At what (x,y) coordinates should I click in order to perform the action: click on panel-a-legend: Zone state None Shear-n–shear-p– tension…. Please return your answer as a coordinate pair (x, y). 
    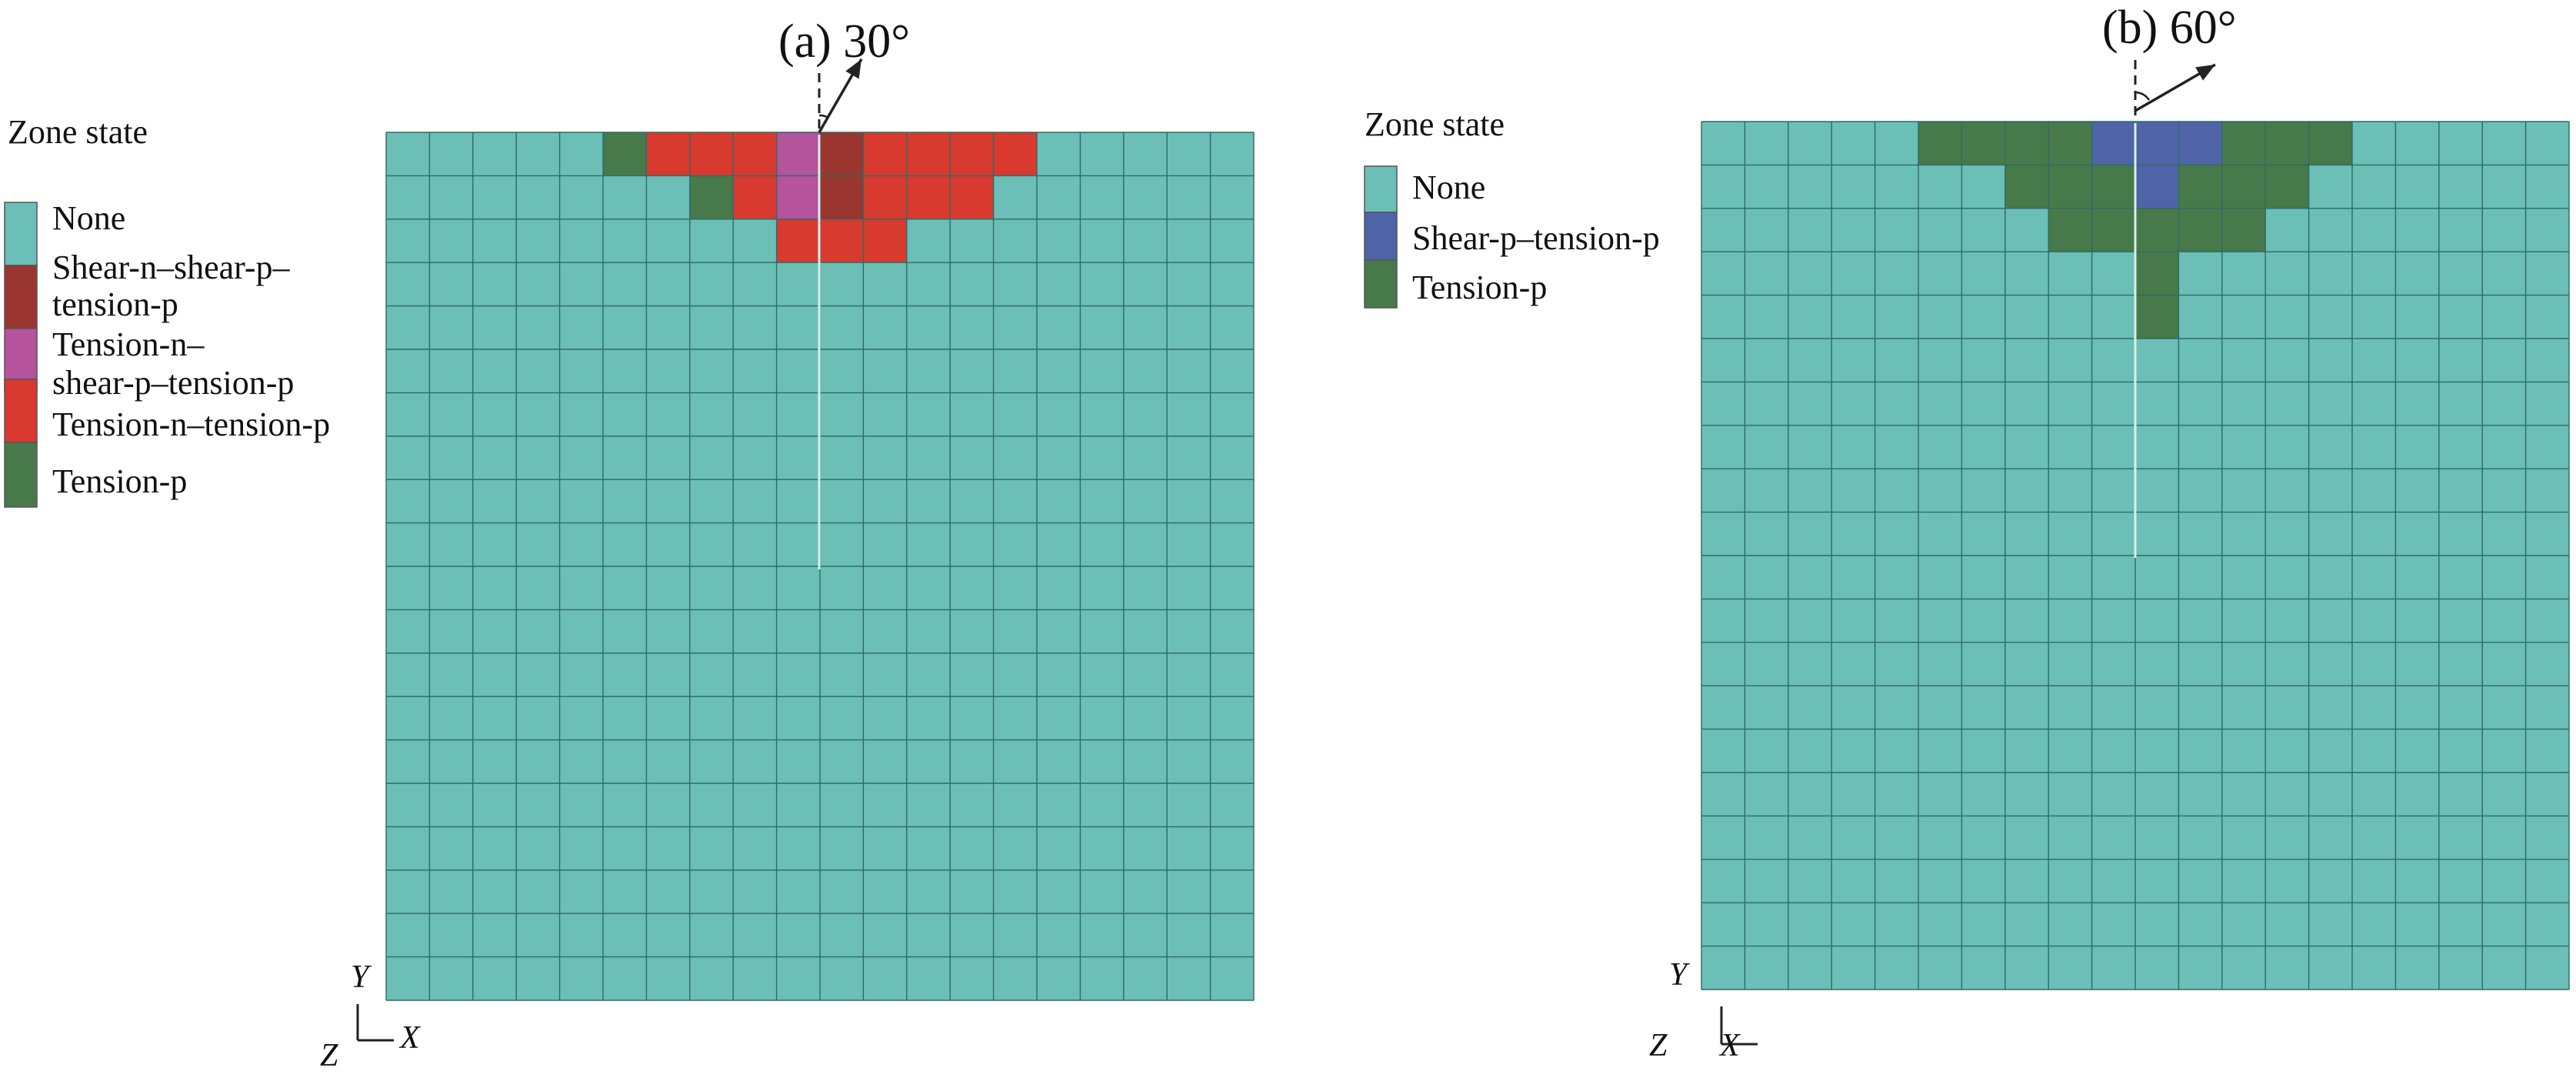
    Looking at the image, I should click on (167, 310).